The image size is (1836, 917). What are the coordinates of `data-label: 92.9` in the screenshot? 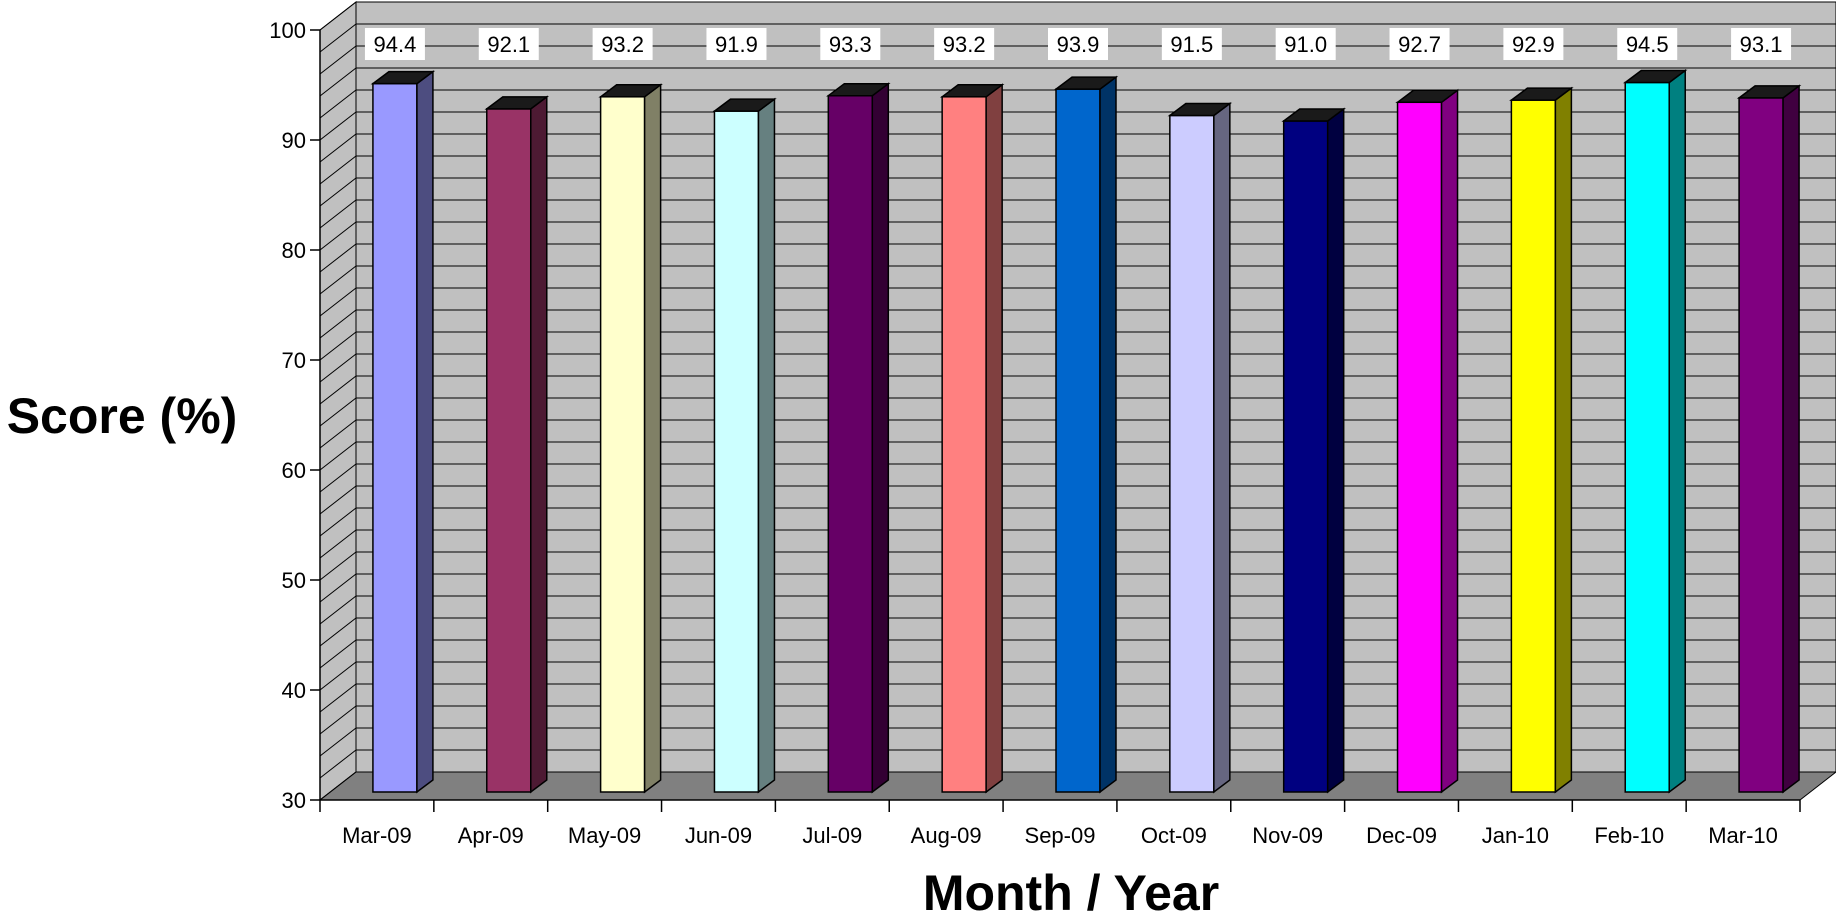 It's located at (1533, 44).